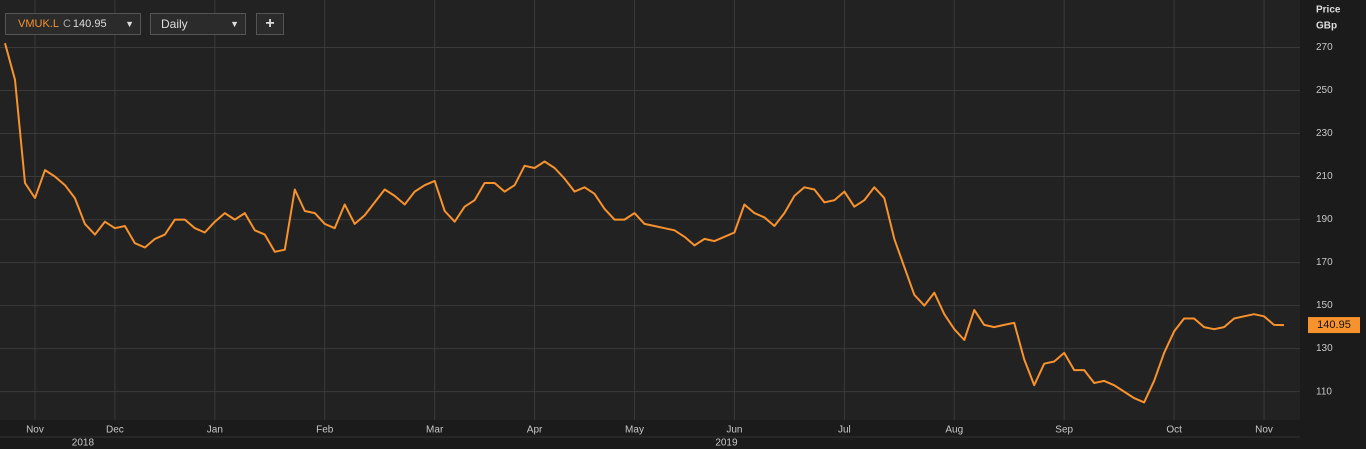 This screenshot has height=449, width=1366. What do you see at coordinates (1324, 262) in the screenshot?
I see `y-tick-label: 170` at bounding box center [1324, 262].